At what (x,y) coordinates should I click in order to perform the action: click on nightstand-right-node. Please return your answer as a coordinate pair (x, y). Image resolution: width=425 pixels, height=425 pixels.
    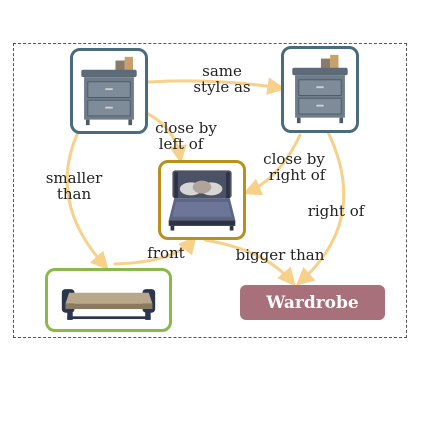
    Looking at the image, I should click on (320, 89).